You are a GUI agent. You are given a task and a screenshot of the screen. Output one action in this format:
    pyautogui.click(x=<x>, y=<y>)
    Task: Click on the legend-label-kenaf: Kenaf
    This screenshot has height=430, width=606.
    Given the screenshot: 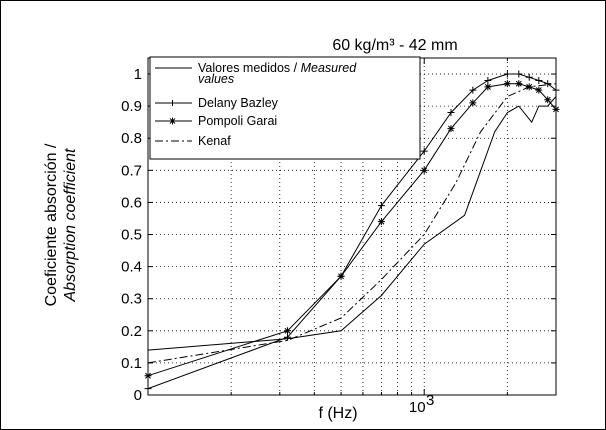 What is the action you would take?
    pyautogui.click(x=214, y=141)
    